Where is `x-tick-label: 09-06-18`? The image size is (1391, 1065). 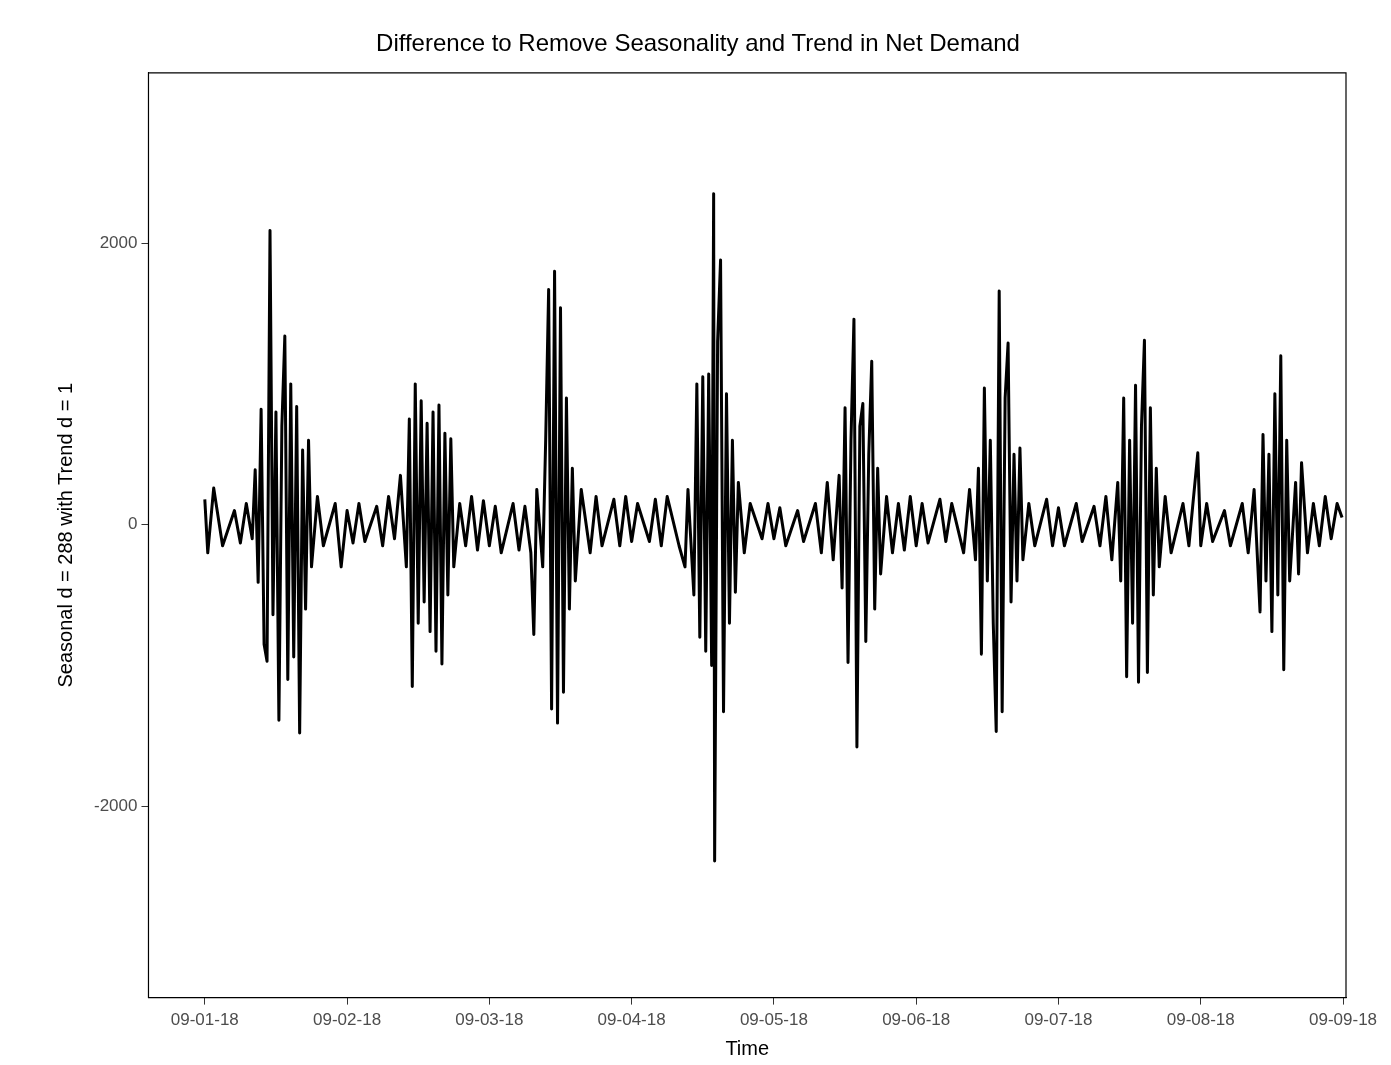
x-tick-label: 09-06-18 is located at coordinates (916, 1020).